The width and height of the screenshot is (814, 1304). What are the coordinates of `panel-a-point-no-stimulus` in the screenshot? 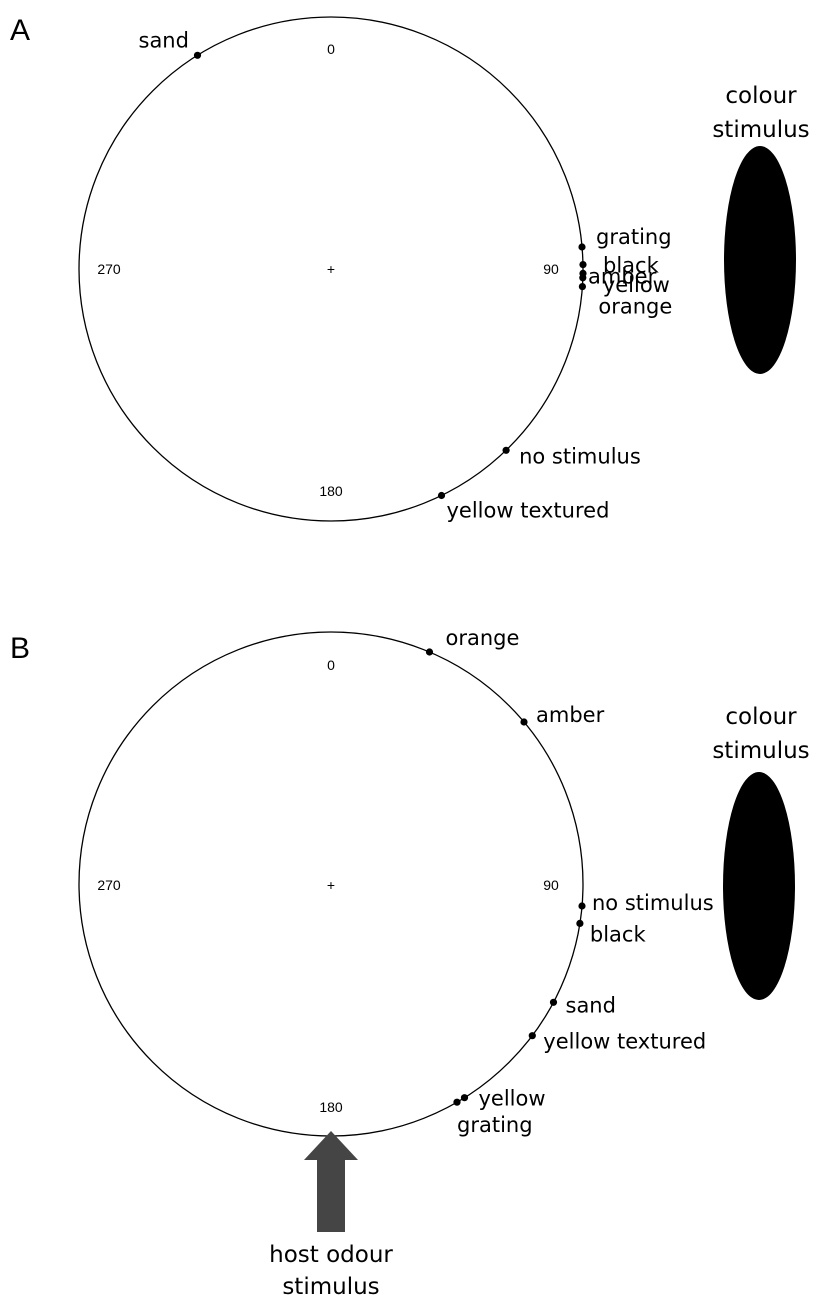 It's located at (506, 450).